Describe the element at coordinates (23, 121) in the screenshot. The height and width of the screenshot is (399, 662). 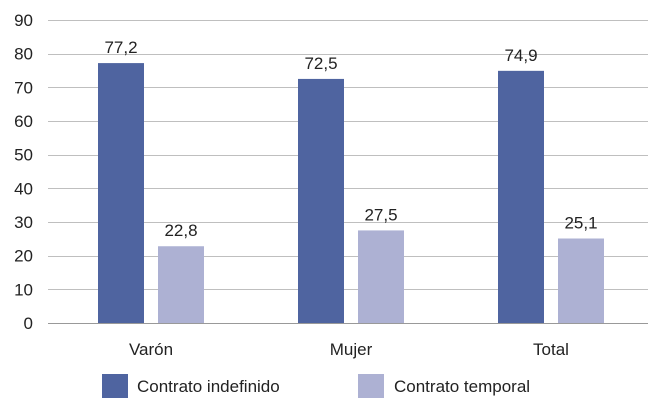
I see `y-tick-label: 60` at that location.